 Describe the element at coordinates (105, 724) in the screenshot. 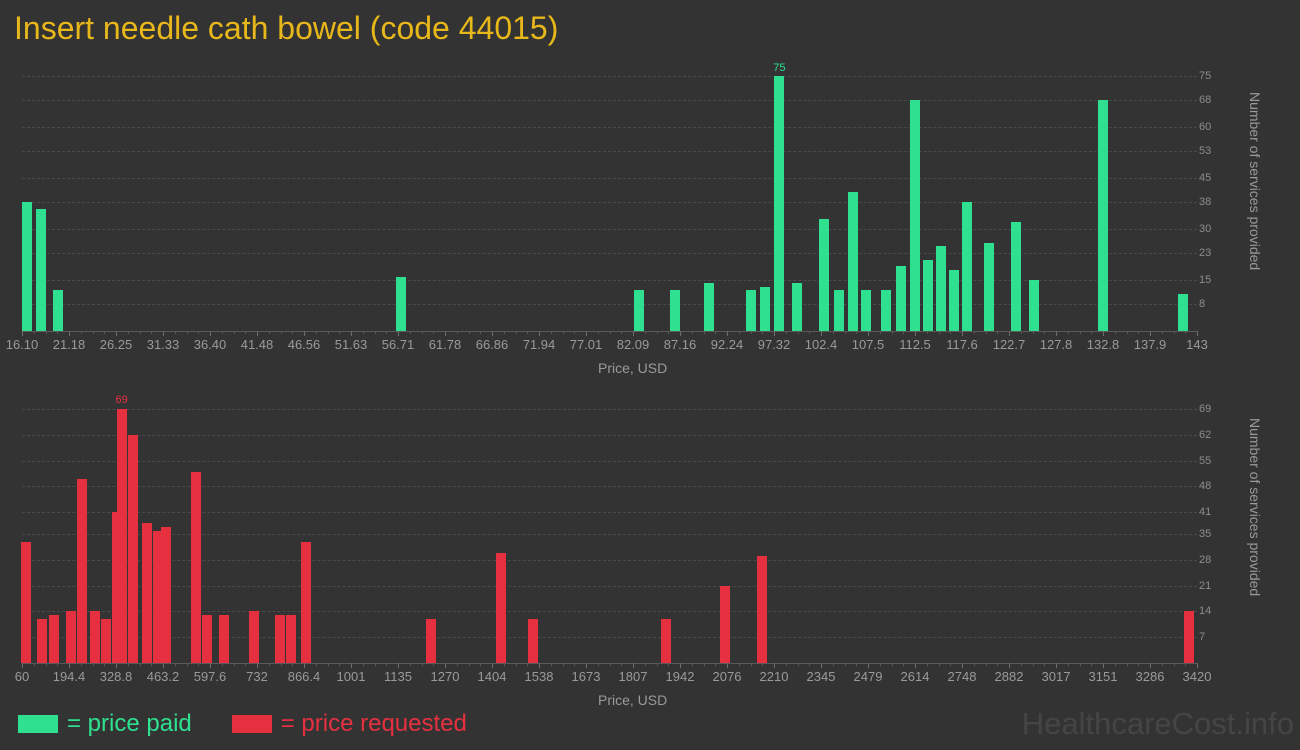

I see `legend-item-price-paid: = price paid` at that location.